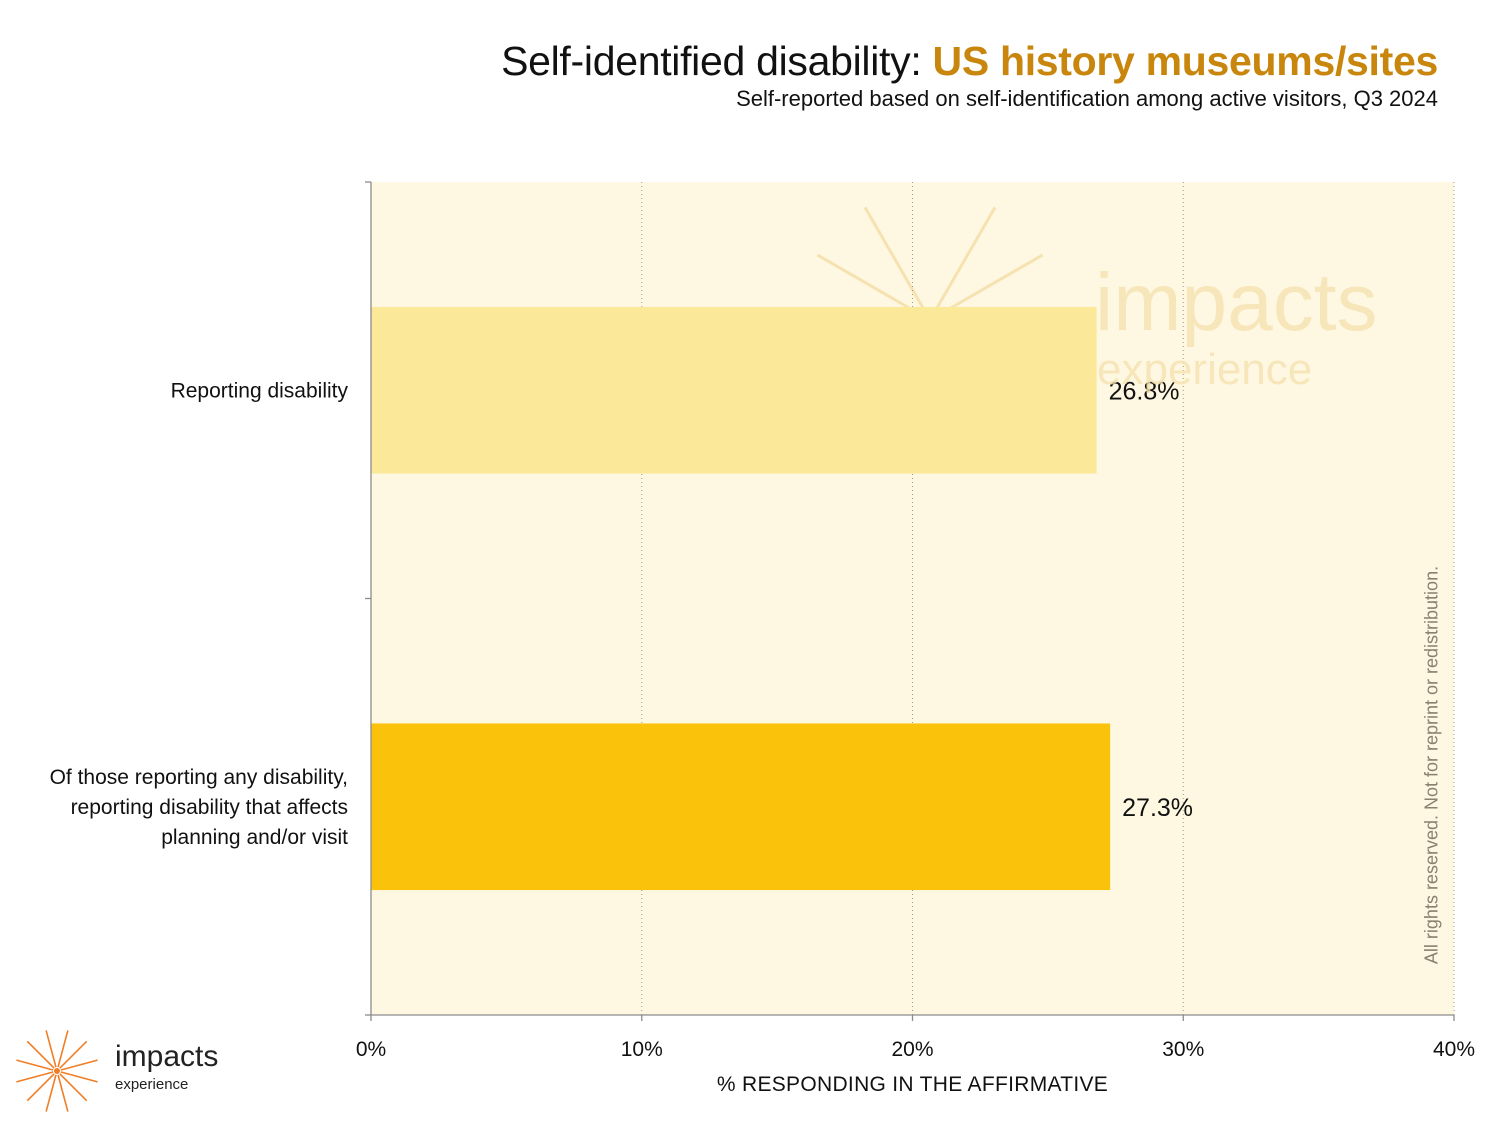 This screenshot has height=1125, width=1500. I want to click on x-axis-title: % RESPONDING IN THE AFFIRMATIVE, so click(912, 1084).